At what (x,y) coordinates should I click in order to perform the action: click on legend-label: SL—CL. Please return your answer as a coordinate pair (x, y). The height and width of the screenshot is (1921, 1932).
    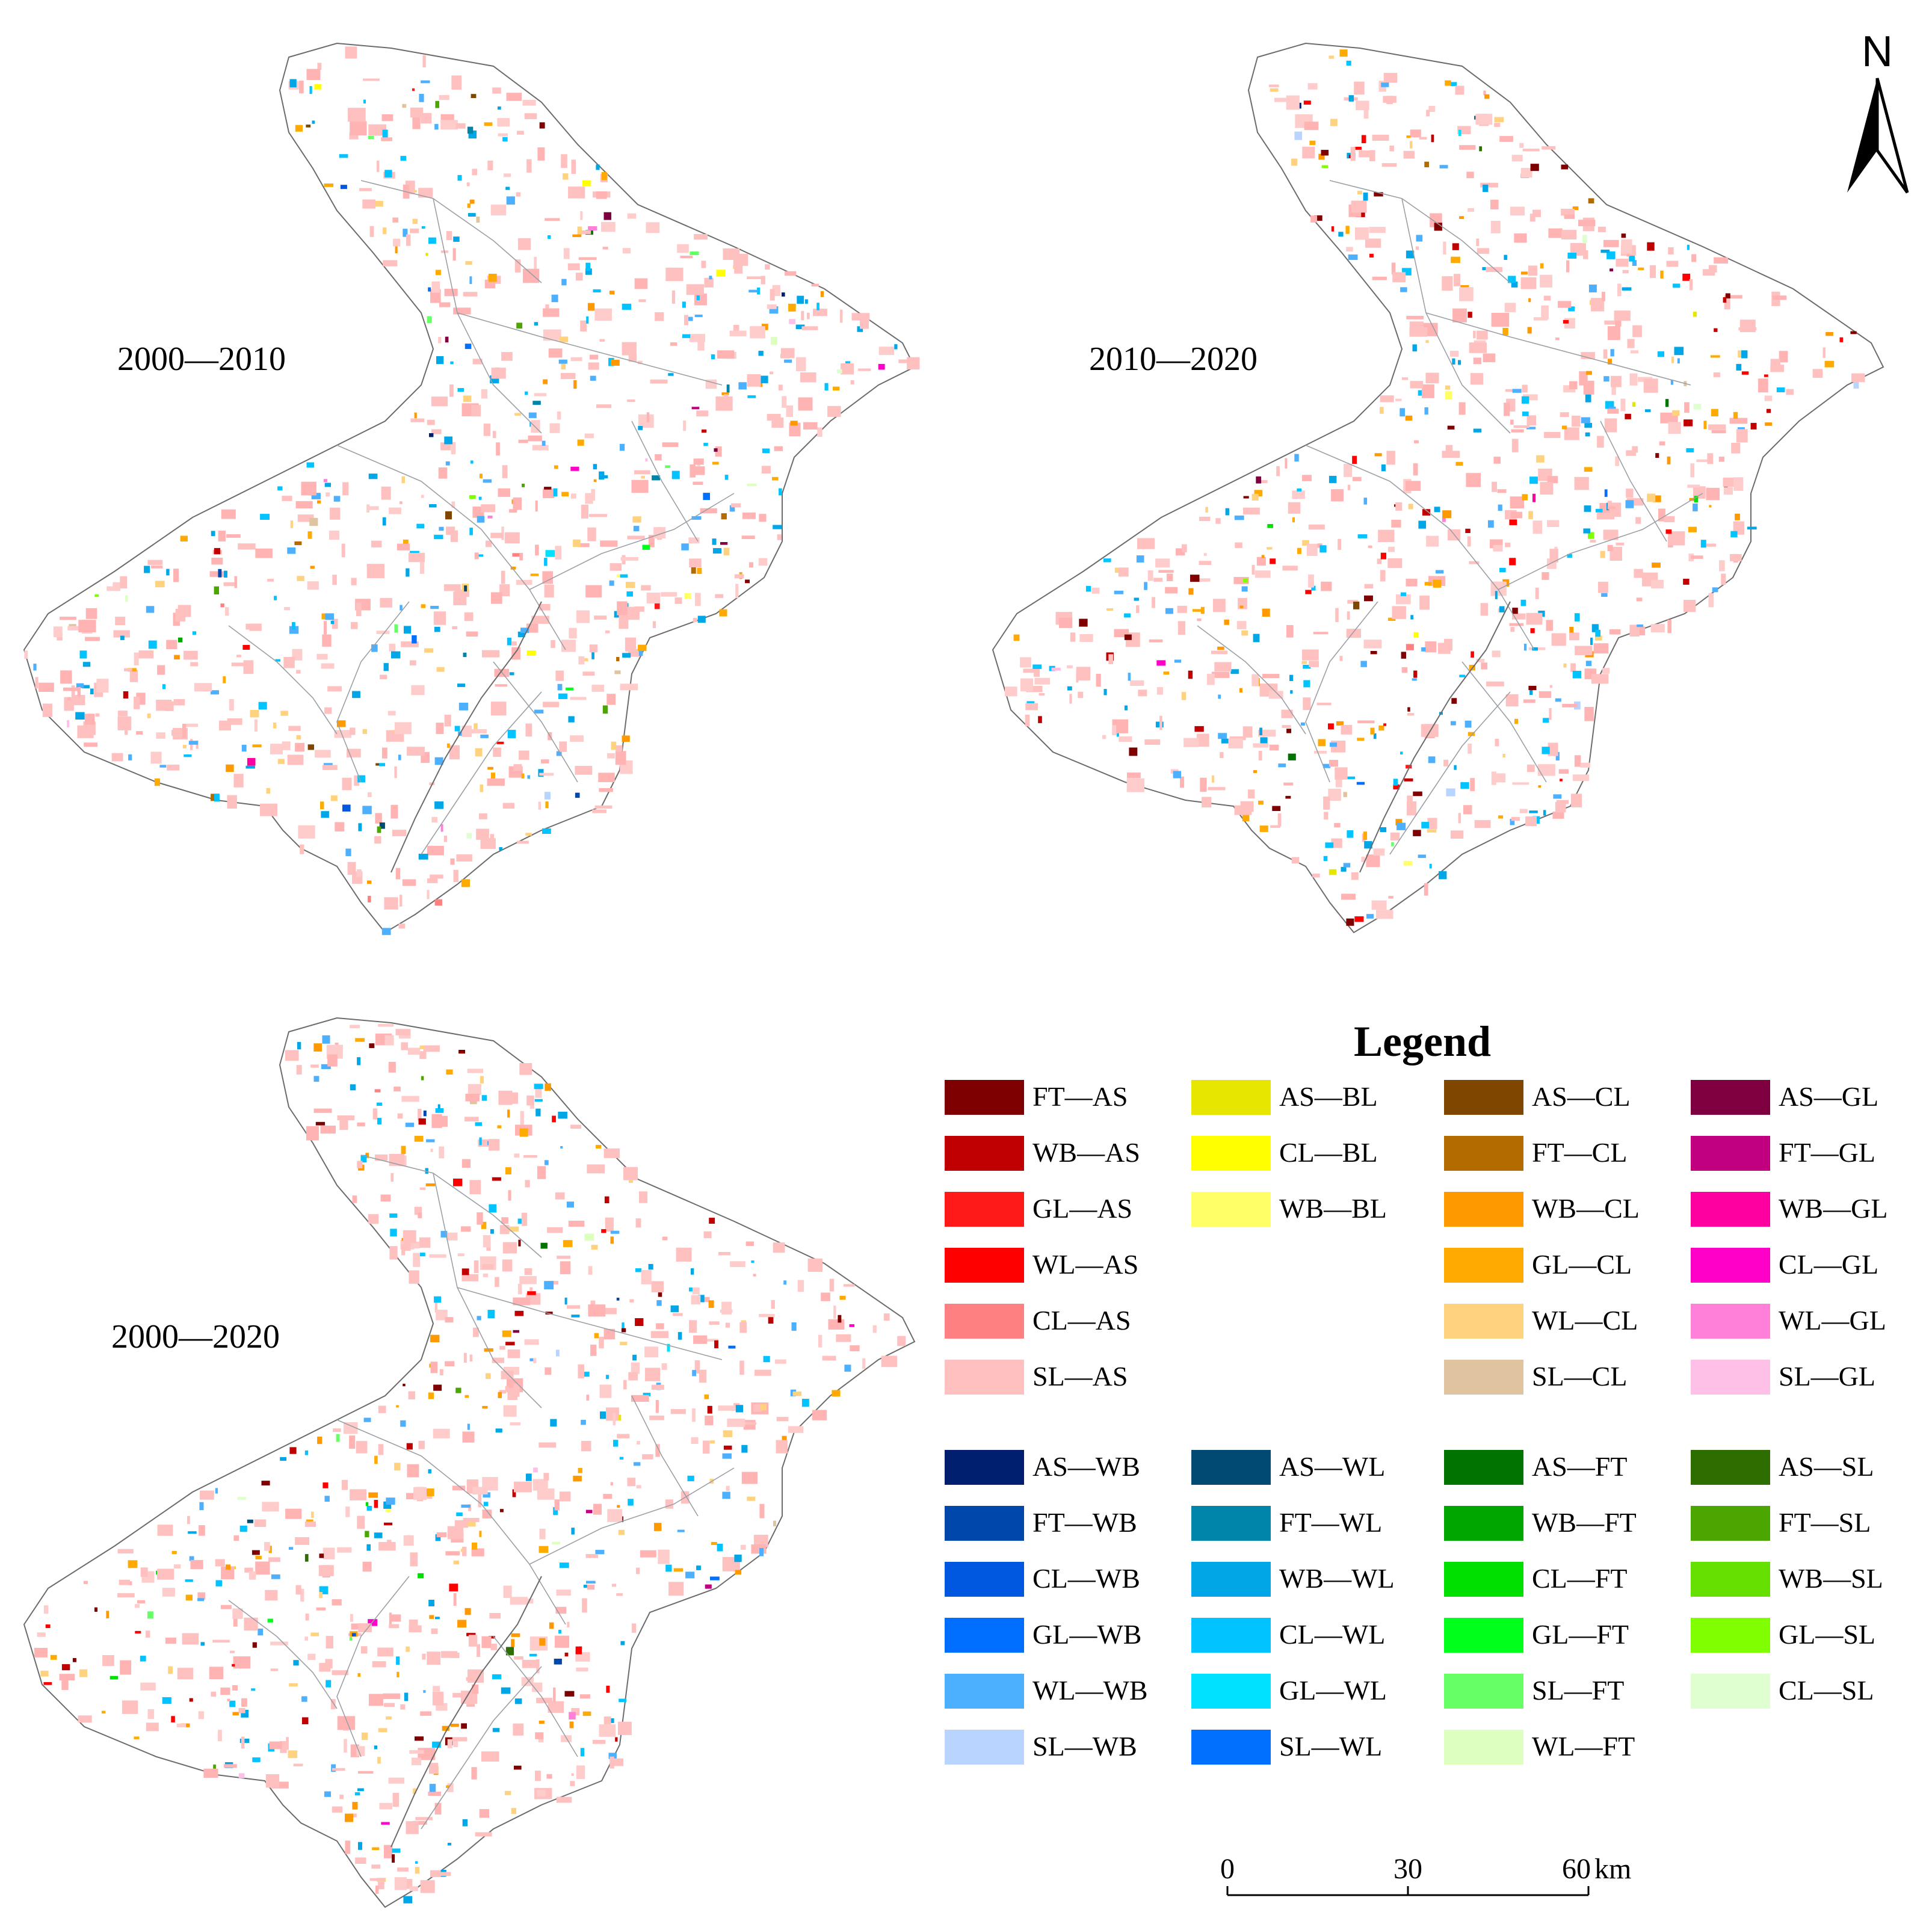
    Looking at the image, I should click on (1580, 1376).